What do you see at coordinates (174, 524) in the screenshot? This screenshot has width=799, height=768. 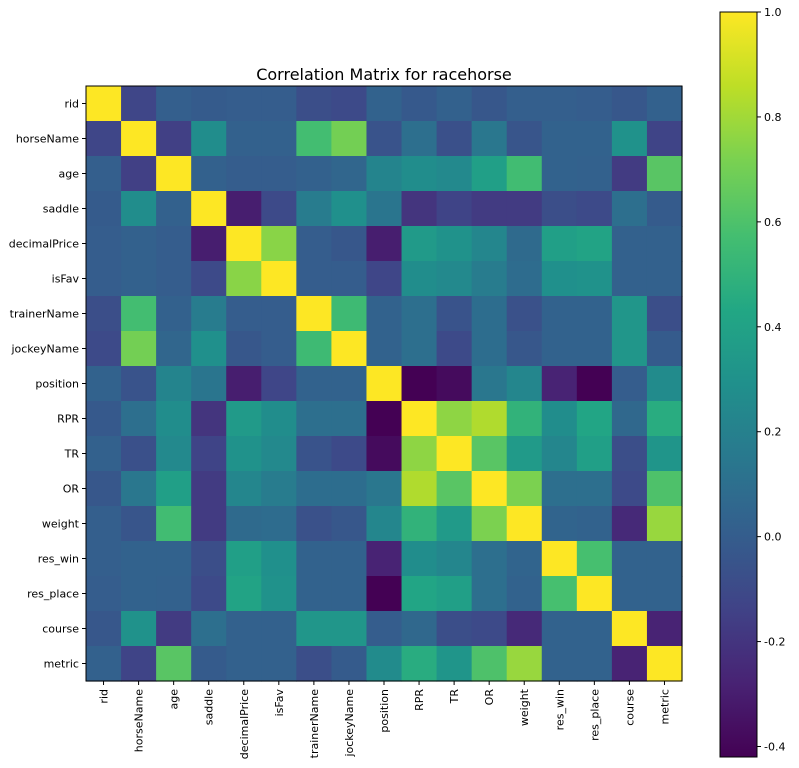 I see `heatmap-cell-weight-age` at bounding box center [174, 524].